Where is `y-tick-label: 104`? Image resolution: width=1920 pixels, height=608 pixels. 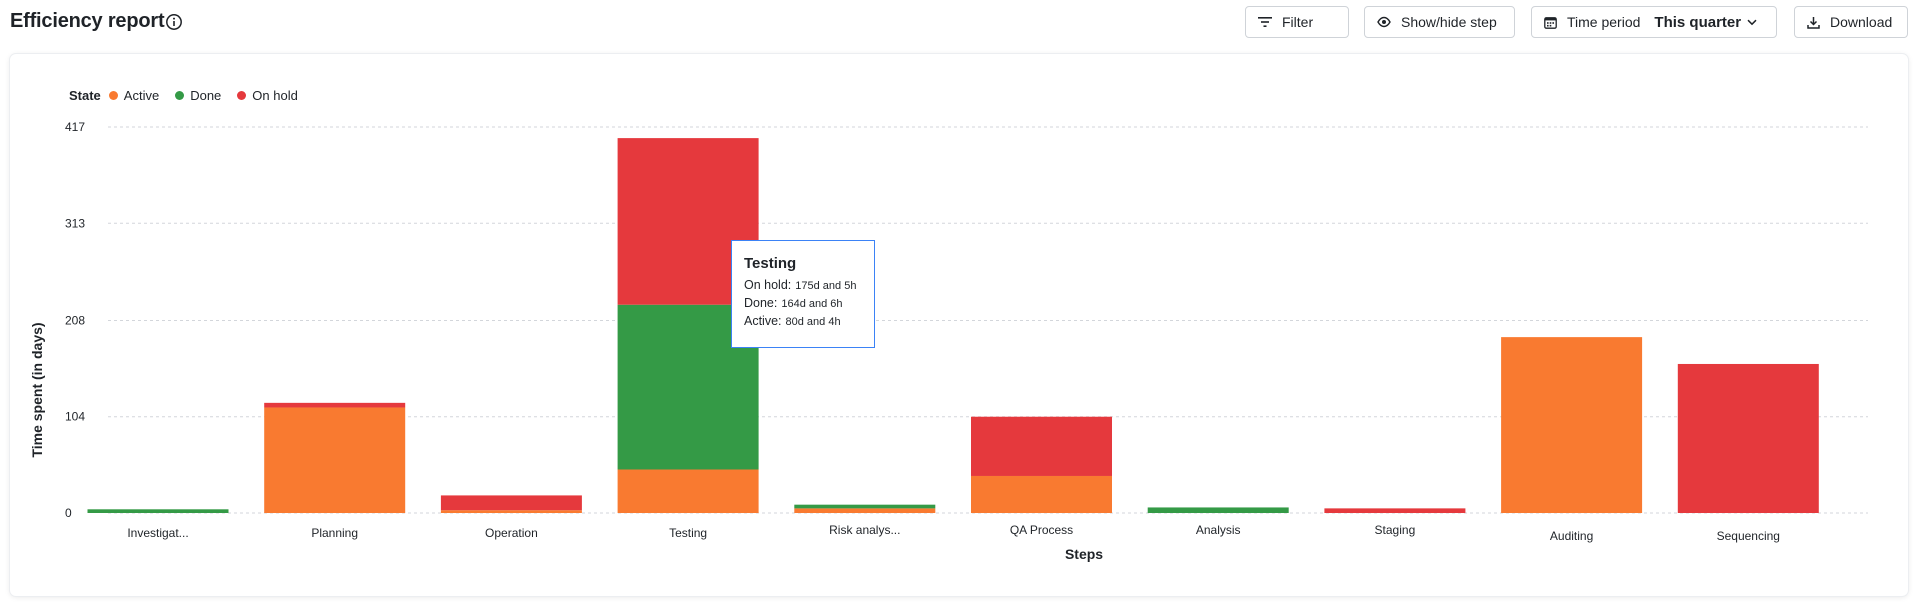 y-tick-label: 104 is located at coordinates (75, 417).